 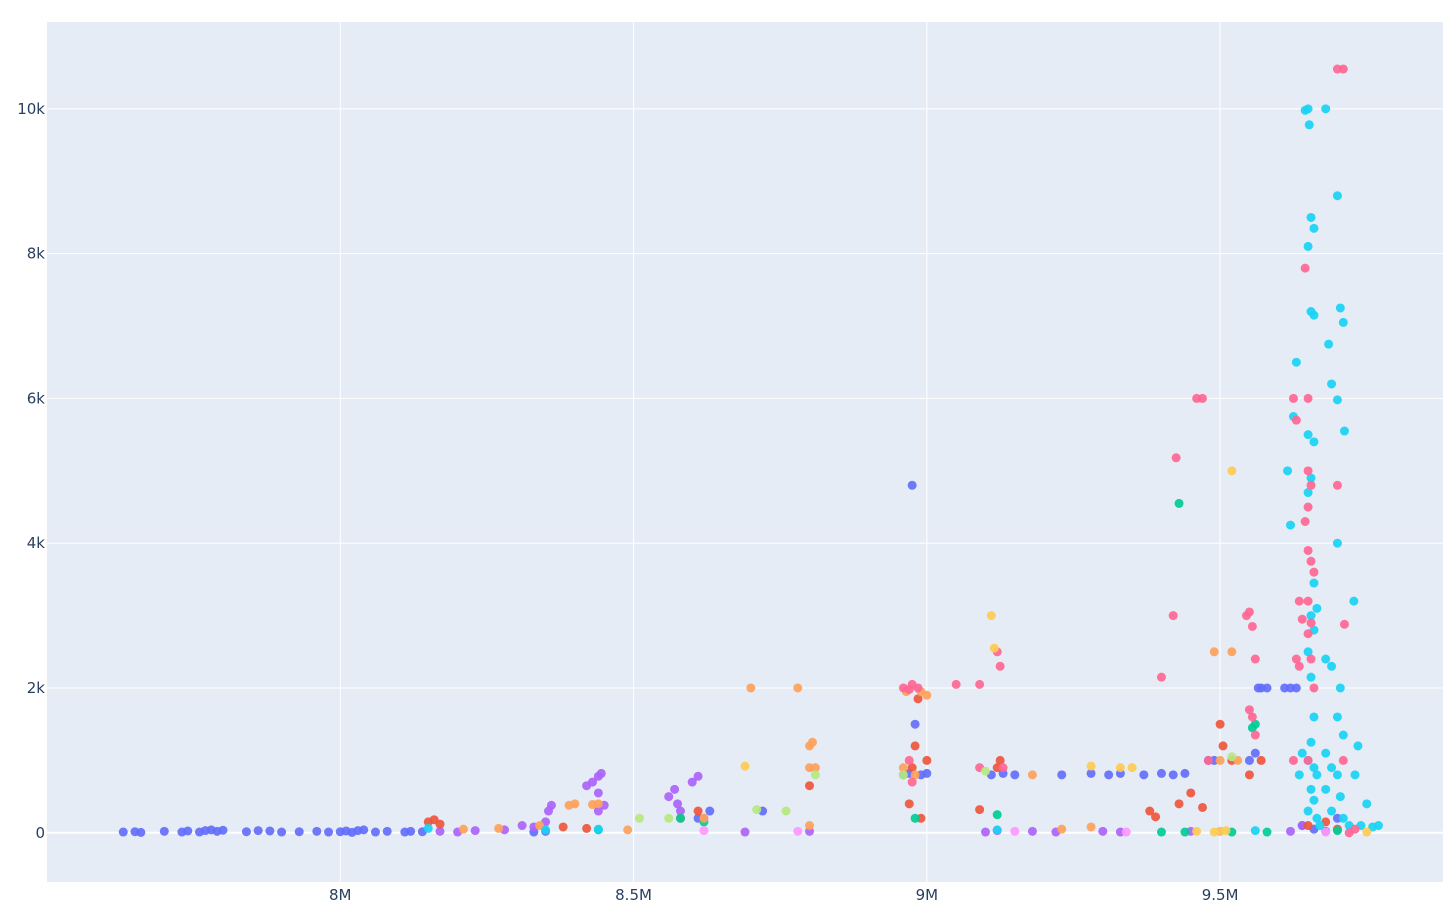 I want to click on x-tick-label: 9M, so click(x=927, y=895).